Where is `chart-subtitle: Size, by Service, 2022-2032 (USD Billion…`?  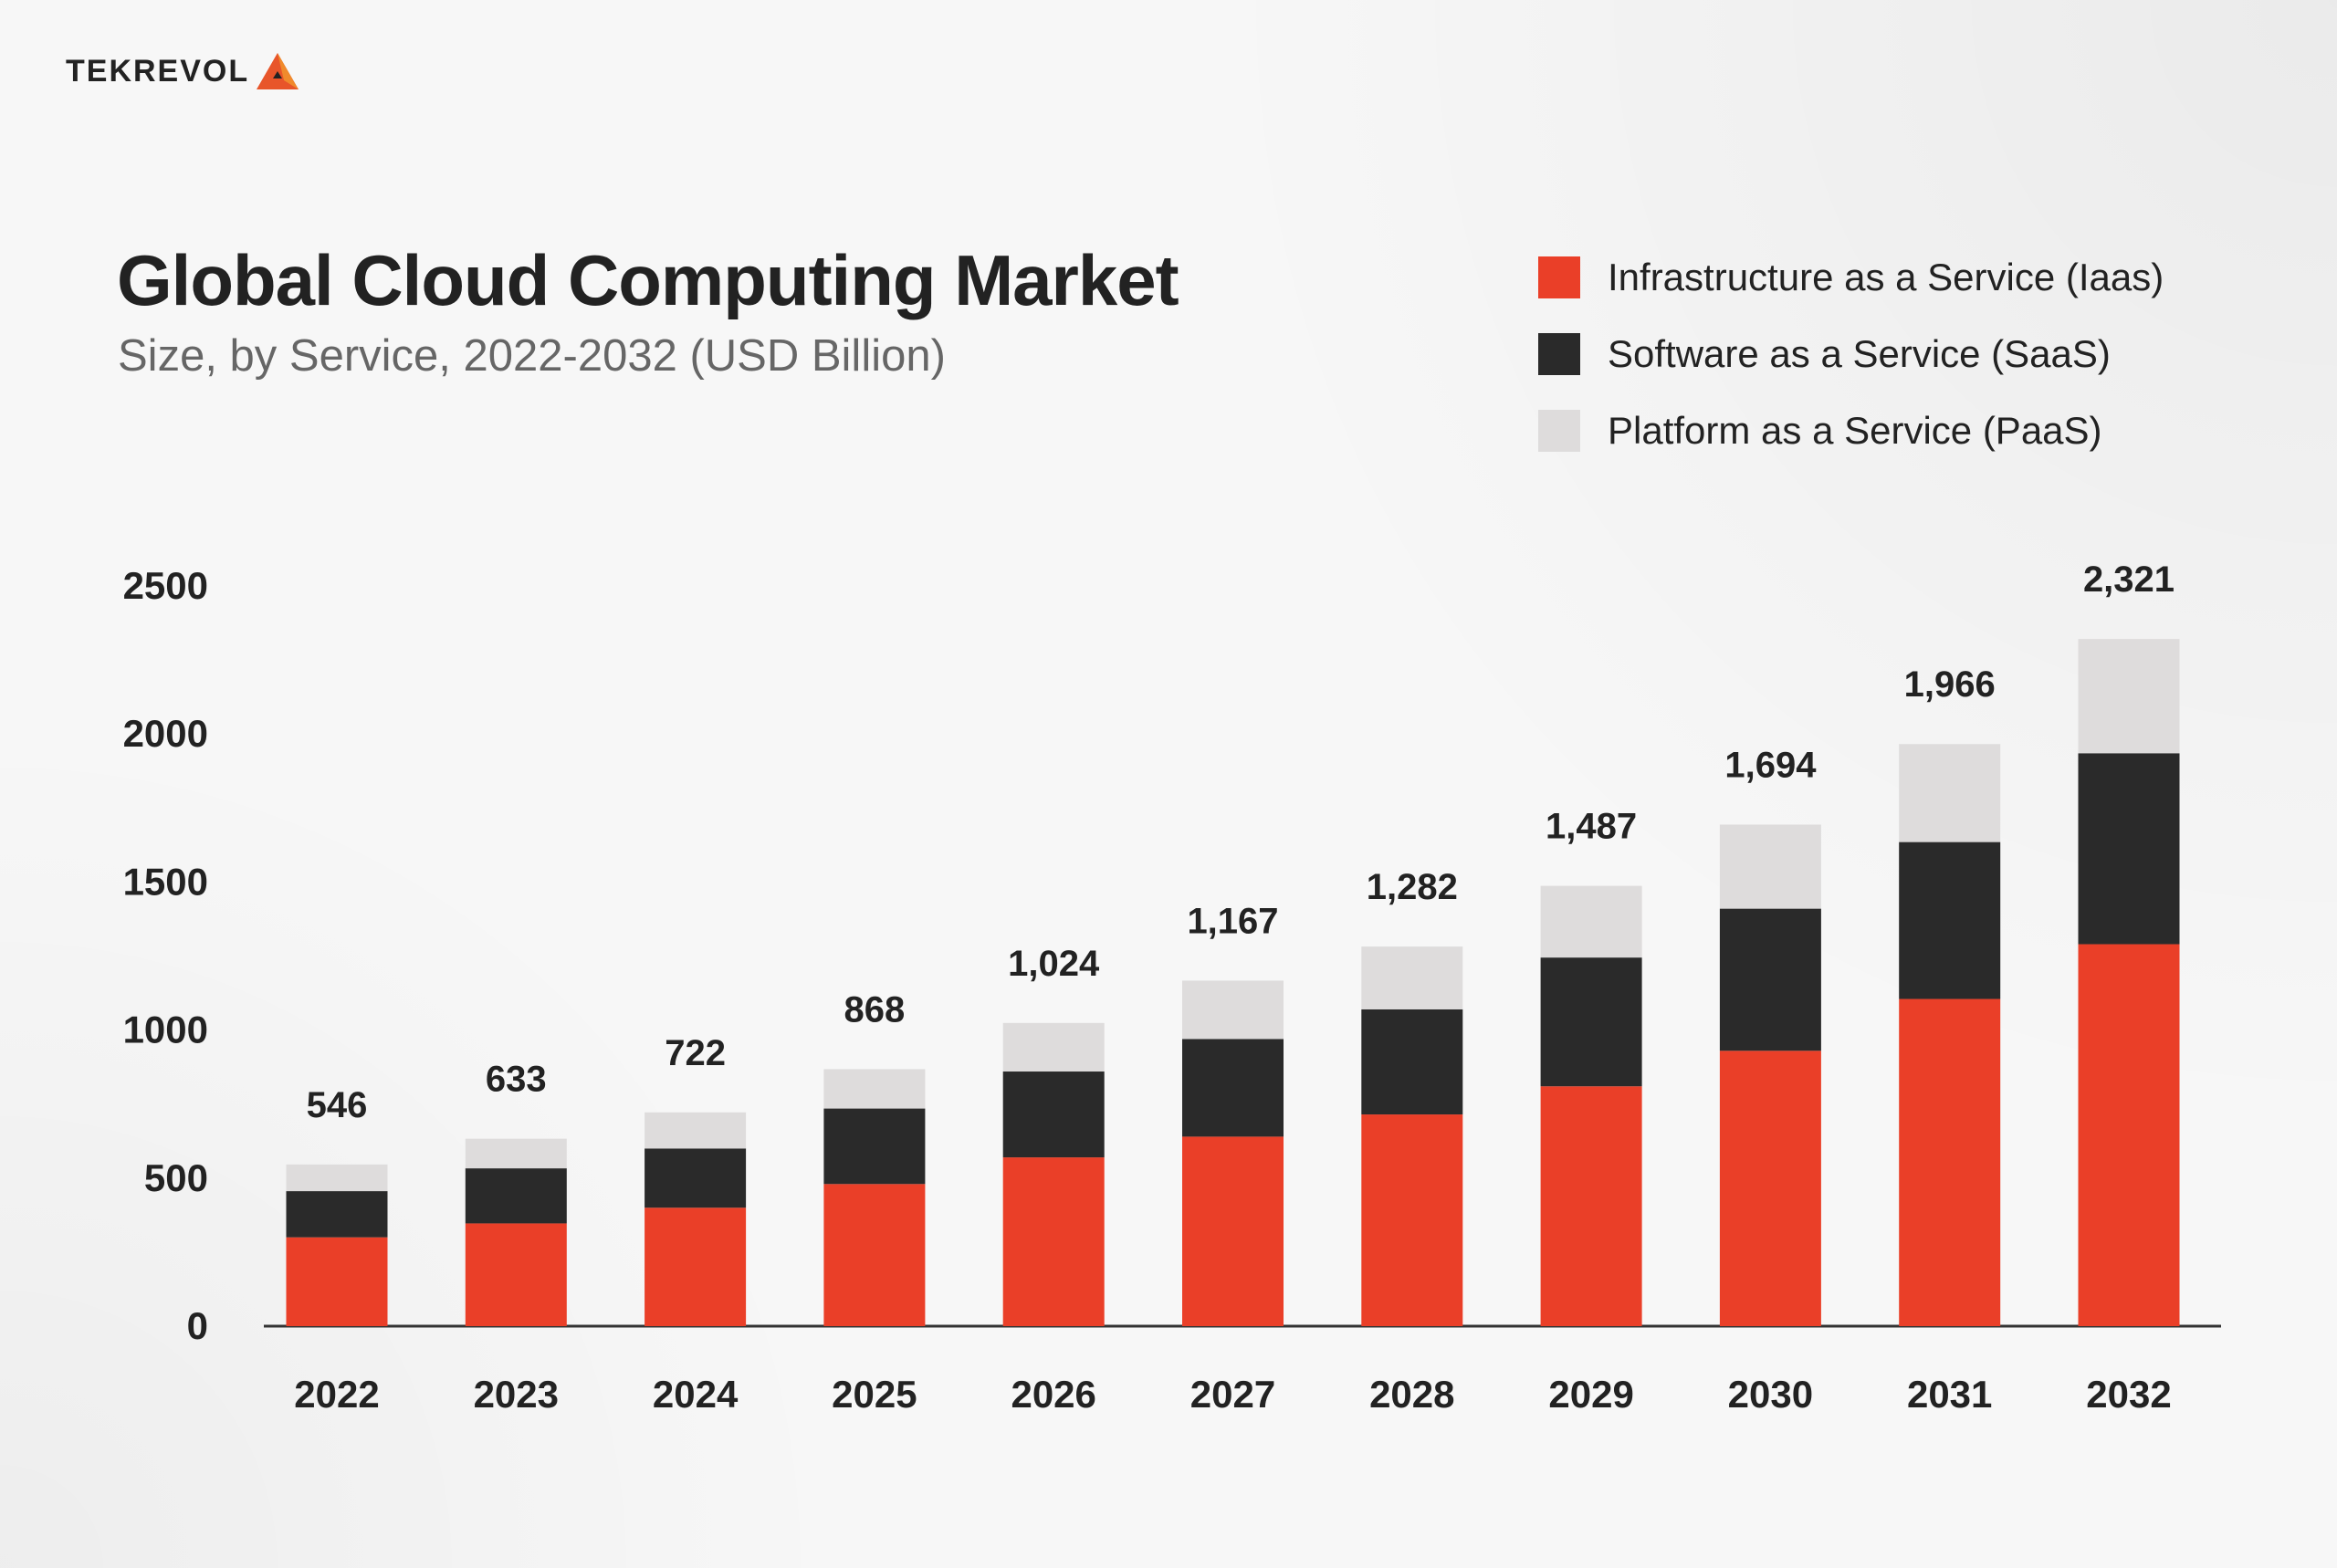
chart-subtitle: Size, by Service, 2022-2032 (USD Billion… is located at coordinates (532, 356).